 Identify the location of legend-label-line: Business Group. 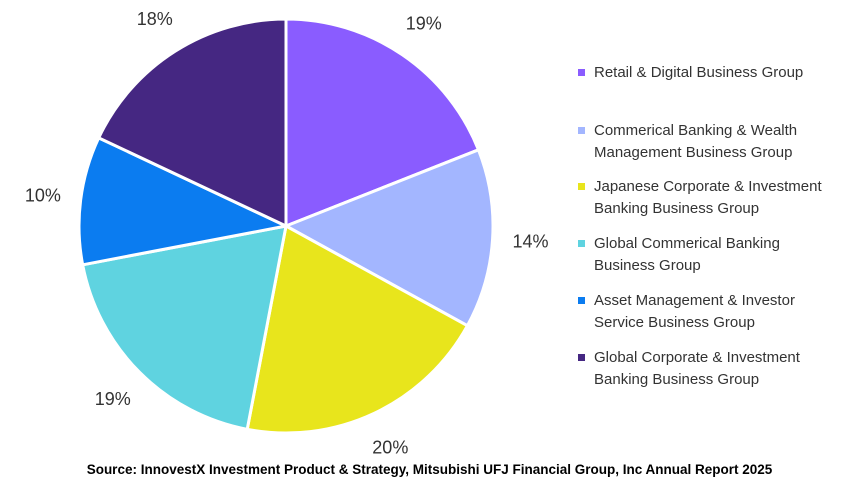
(647, 265).